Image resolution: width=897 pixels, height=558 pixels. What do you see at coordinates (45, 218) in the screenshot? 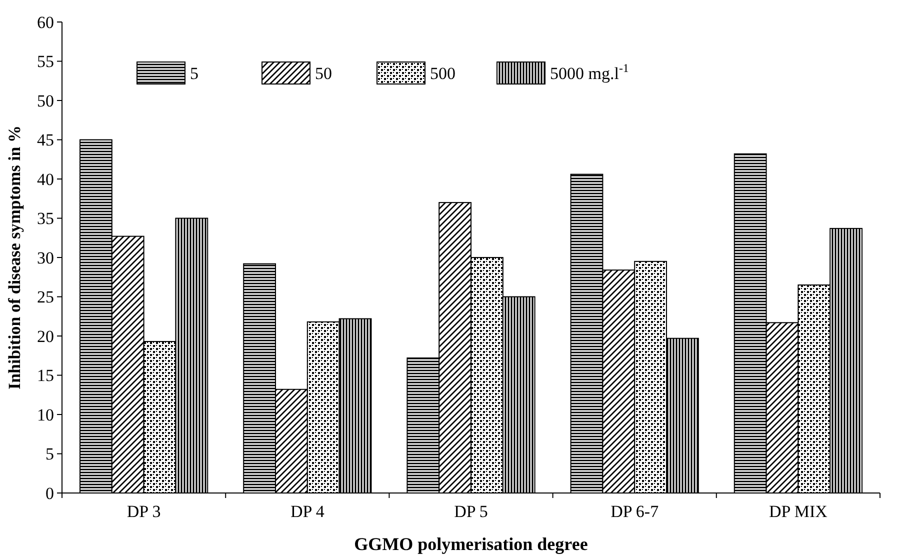
I see `y-tick-label: 35` at bounding box center [45, 218].